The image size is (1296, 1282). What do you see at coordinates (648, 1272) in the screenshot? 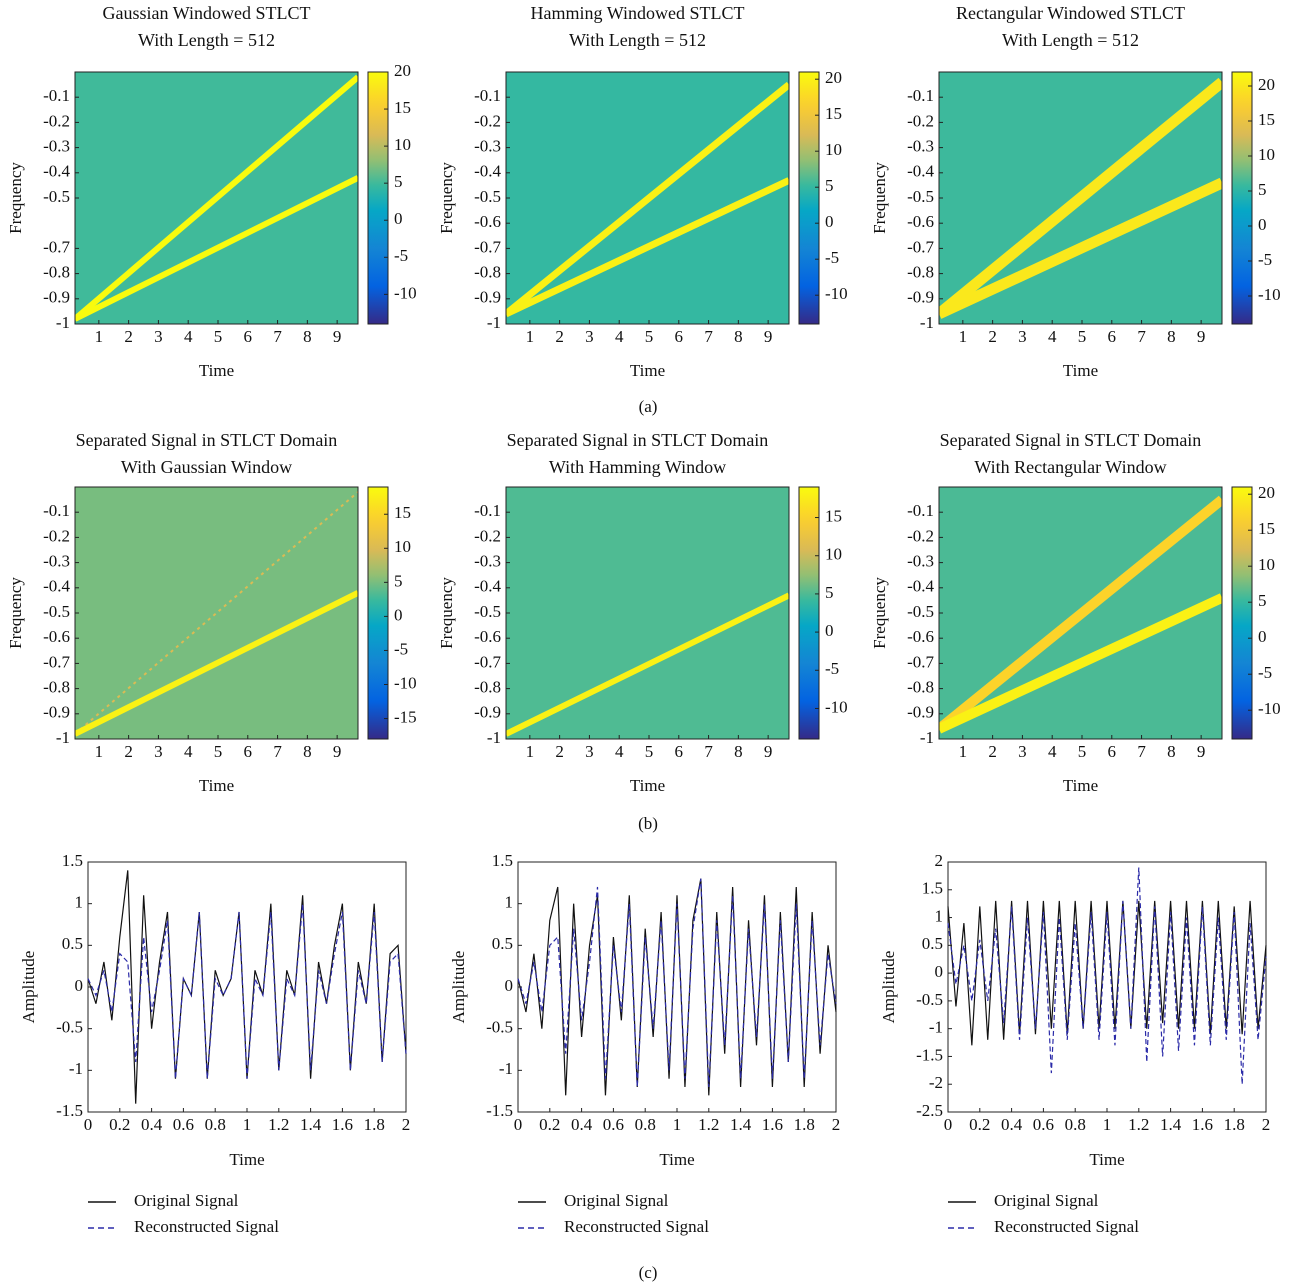
I see `panel-label: (c)` at bounding box center [648, 1272].